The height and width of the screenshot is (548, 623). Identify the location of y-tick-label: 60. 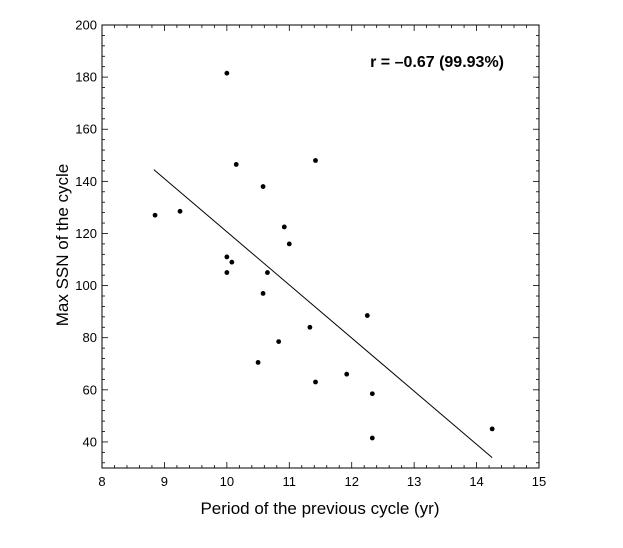
(90, 389).